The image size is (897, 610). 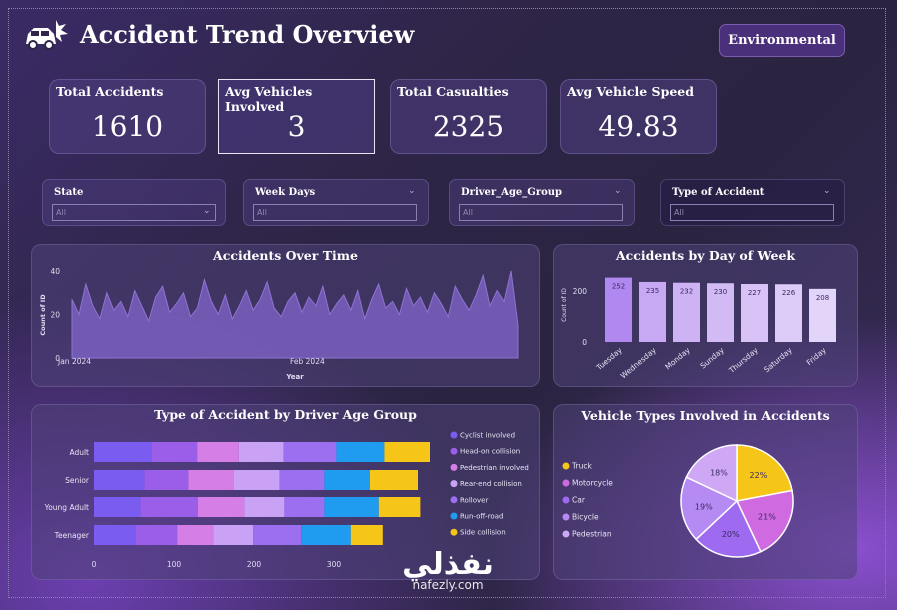 I want to click on x-tick-label: 0, so click(x=94, y=564).